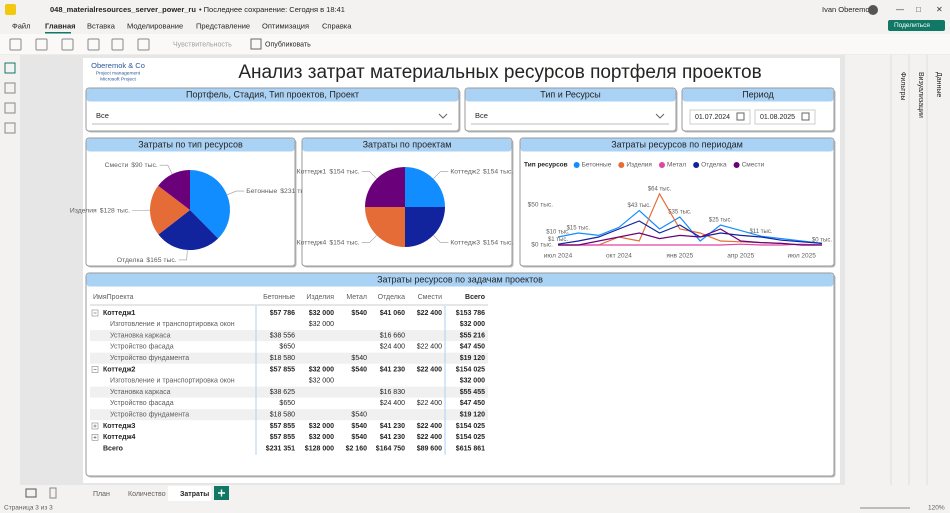  I want to click on menu-tab: Вставка, so click(101, 25).